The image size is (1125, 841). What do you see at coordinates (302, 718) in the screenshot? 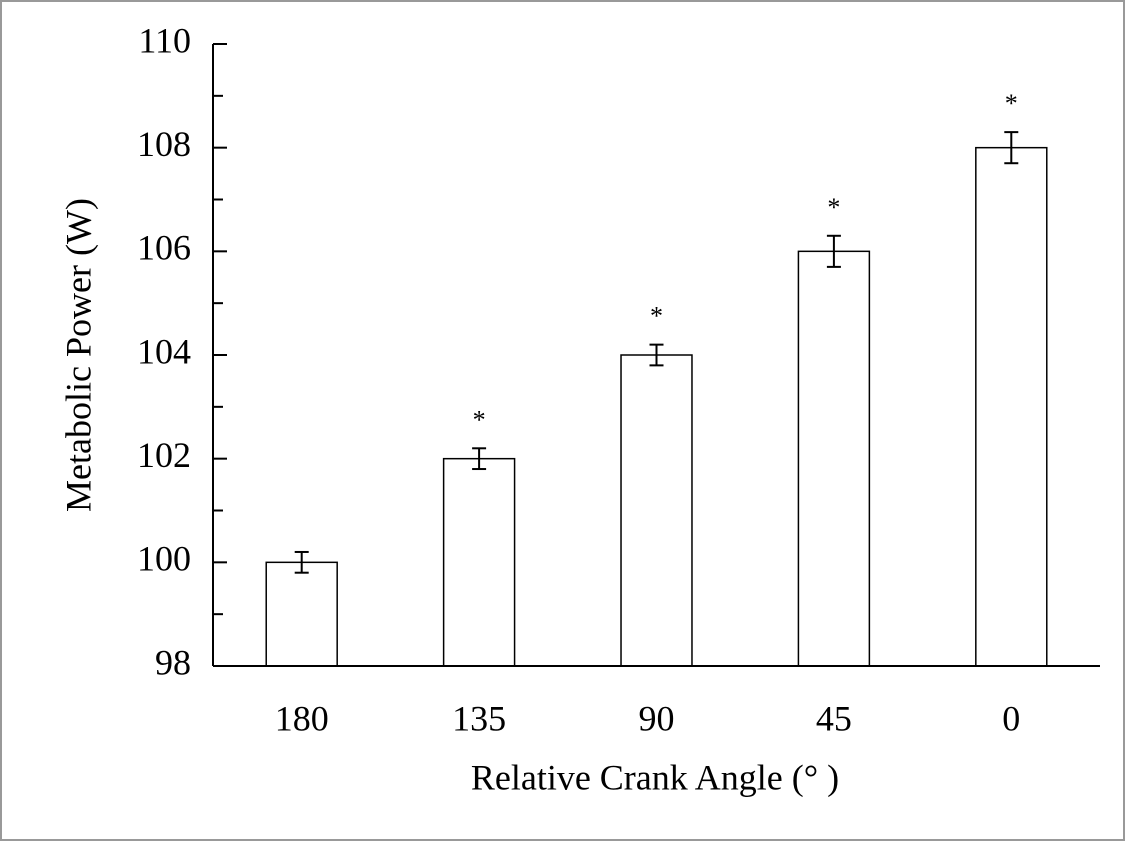
I see `x-tick-label: 180` at bounding box center [302, 718].